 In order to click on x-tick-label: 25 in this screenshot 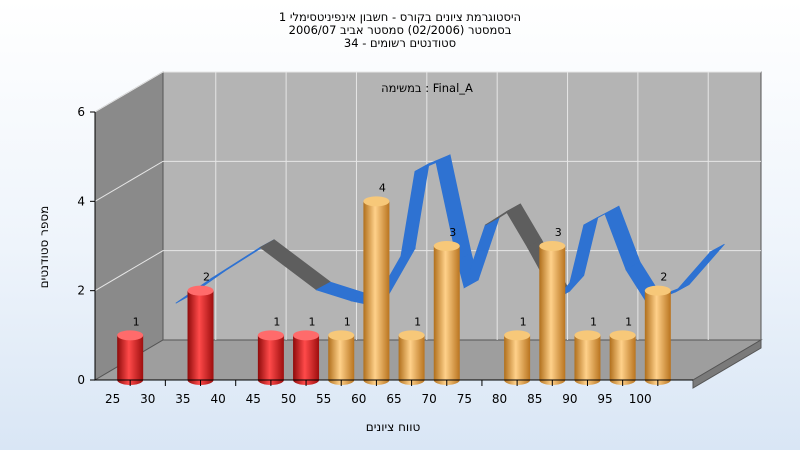, I will do `click(112, 399)`.